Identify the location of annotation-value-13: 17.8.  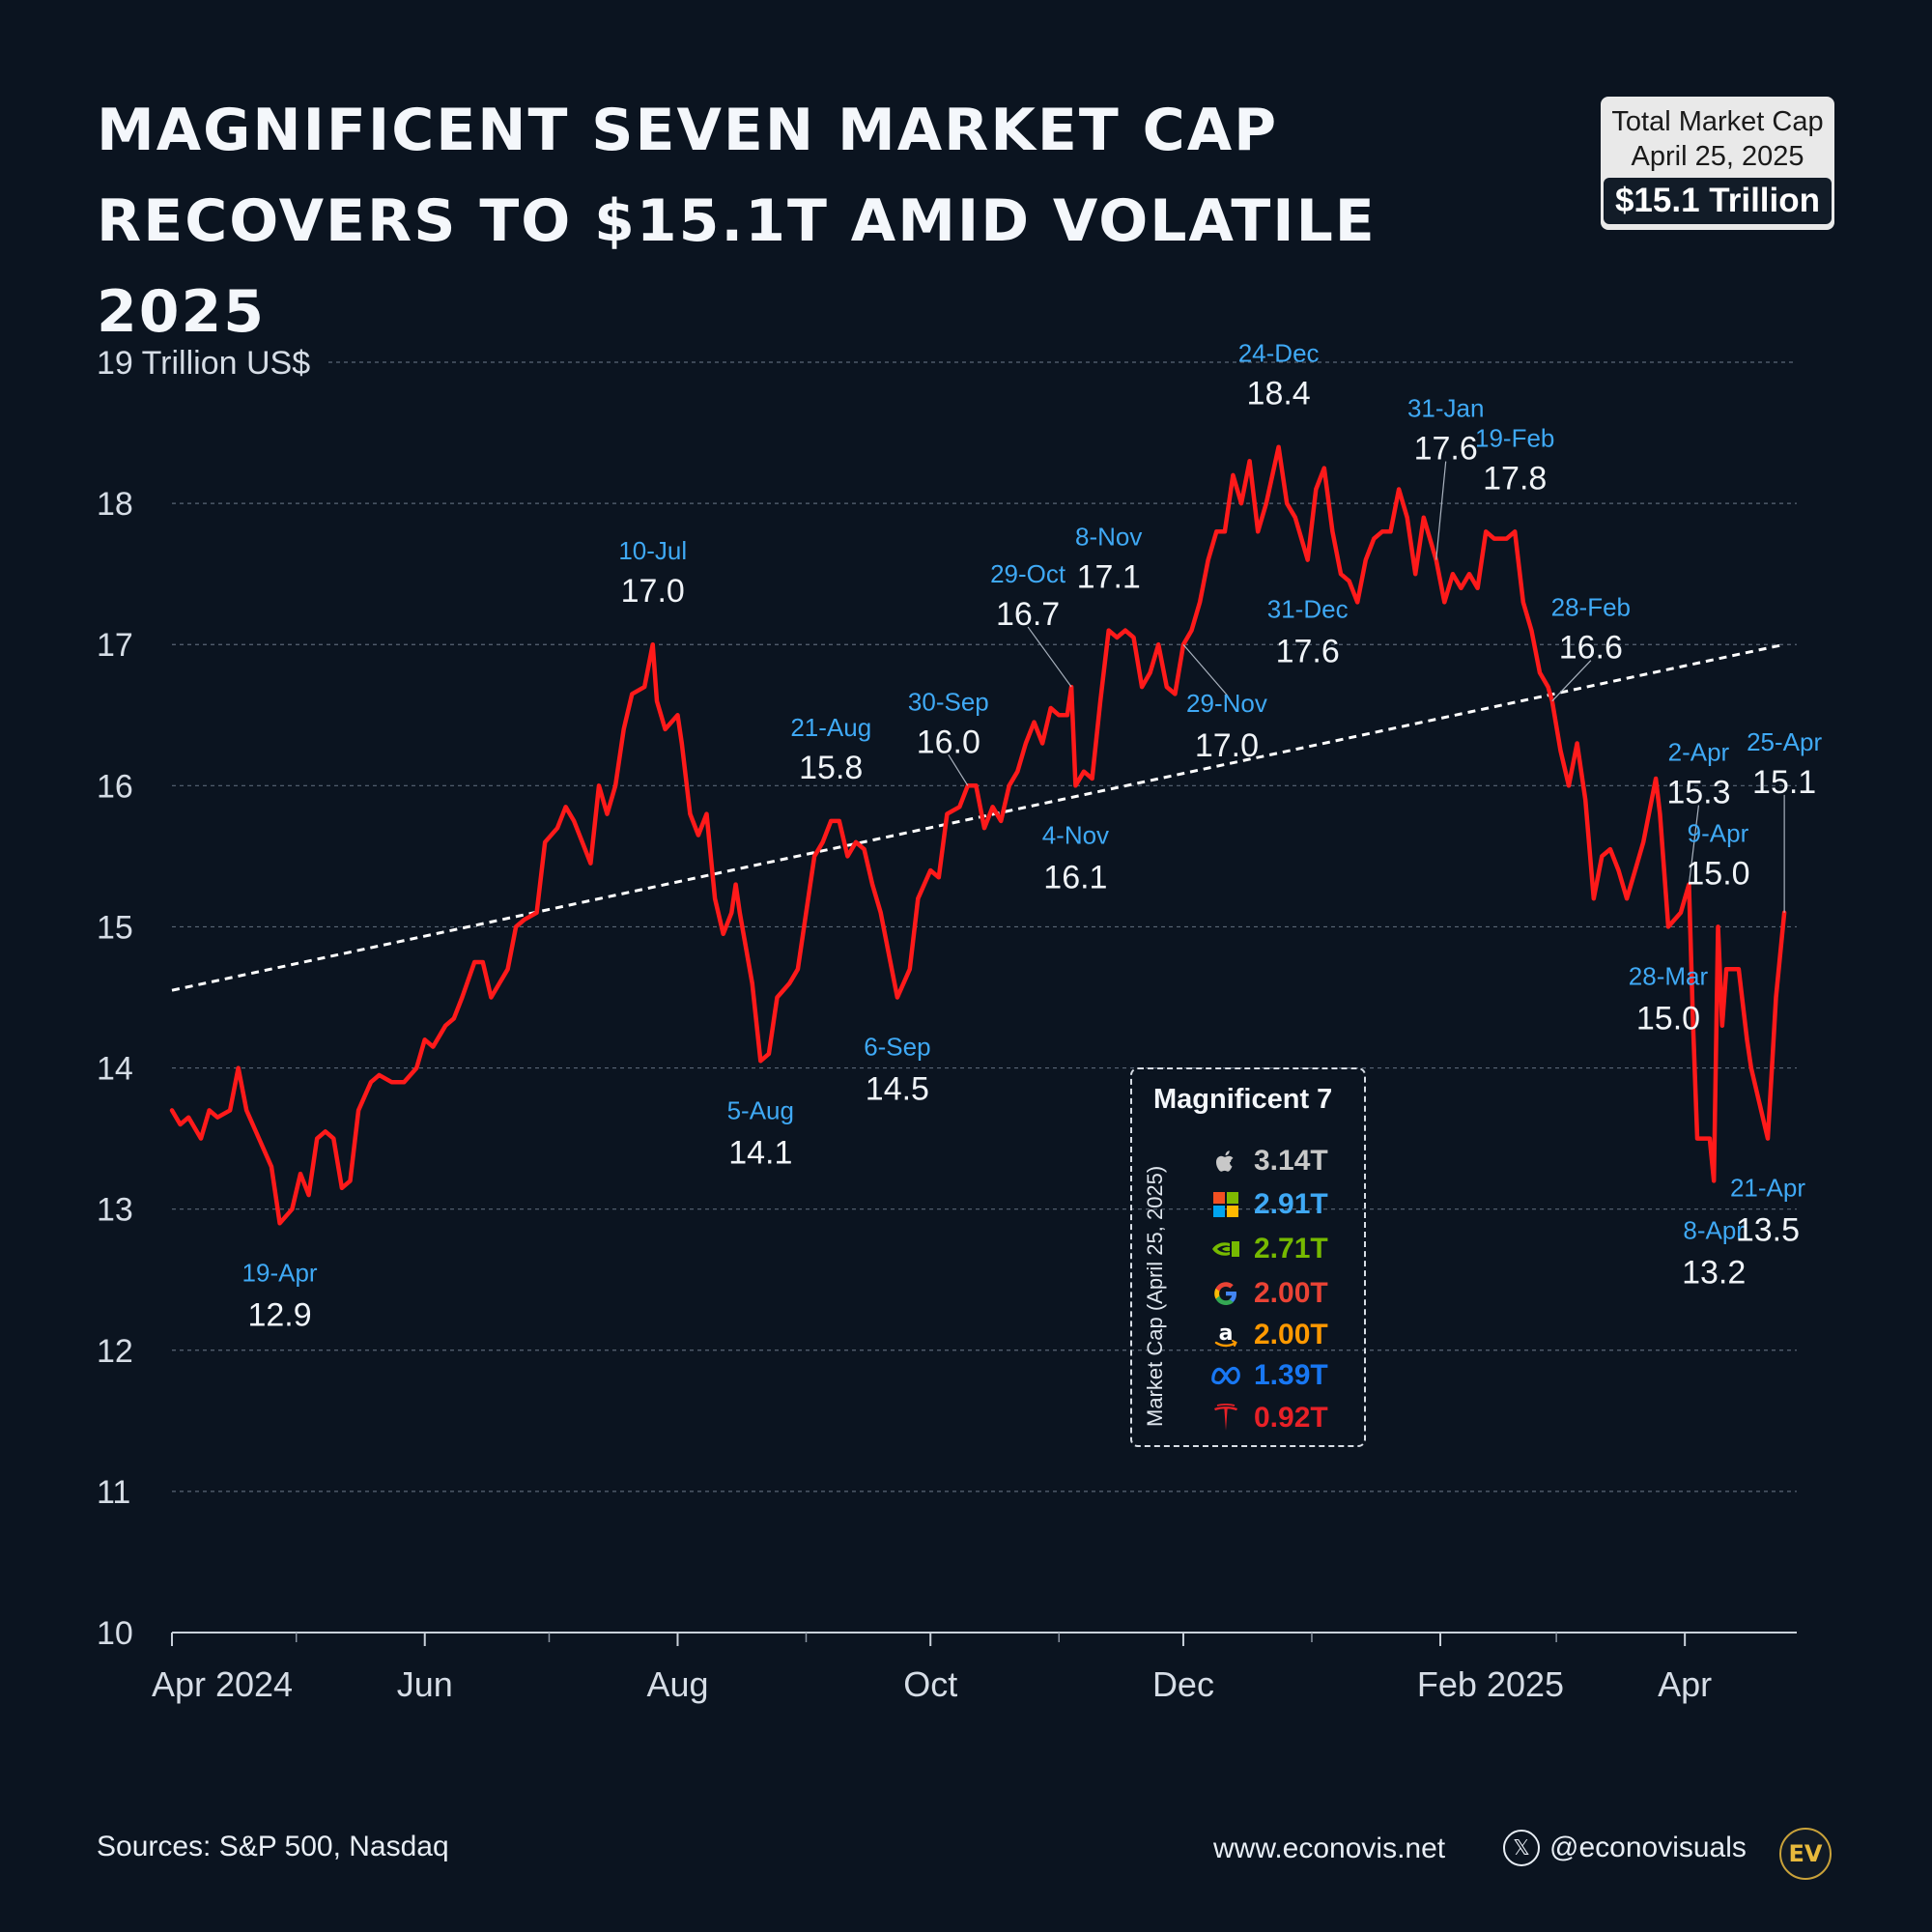
(1515, 478).